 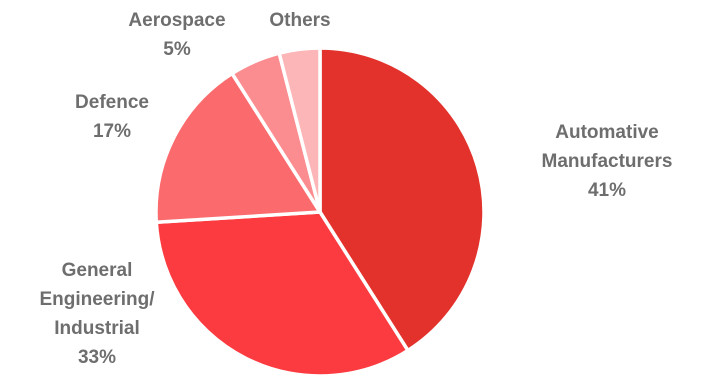 What do you see at coordinates (299, 20) in the screenshot?
I see `data-label-others: Others` at bounding box center [299, 20].